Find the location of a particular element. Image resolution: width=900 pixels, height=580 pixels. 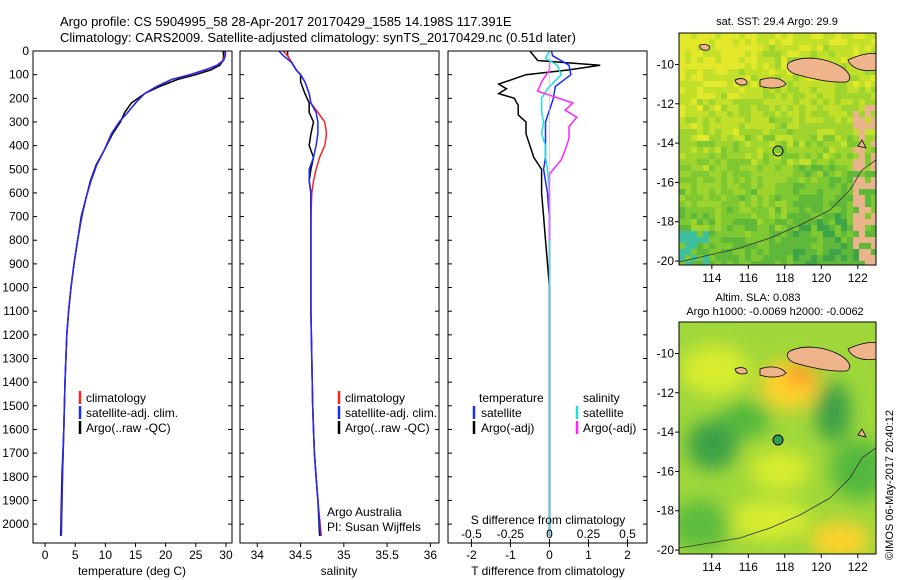

sst-map-land is located at coordinates (787, 96).